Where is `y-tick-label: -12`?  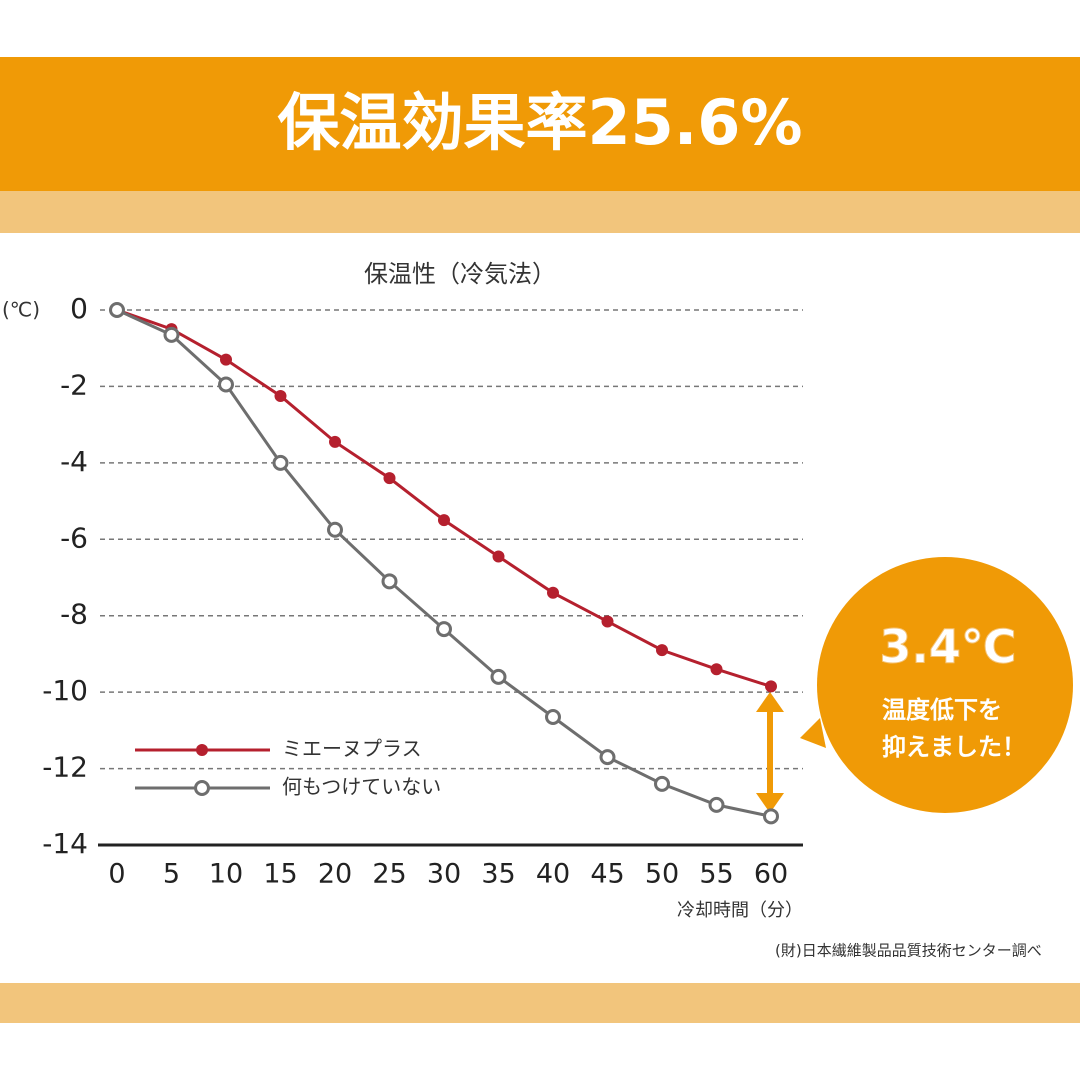 y-tick-label: -12 is located at coordinates (65, 767).